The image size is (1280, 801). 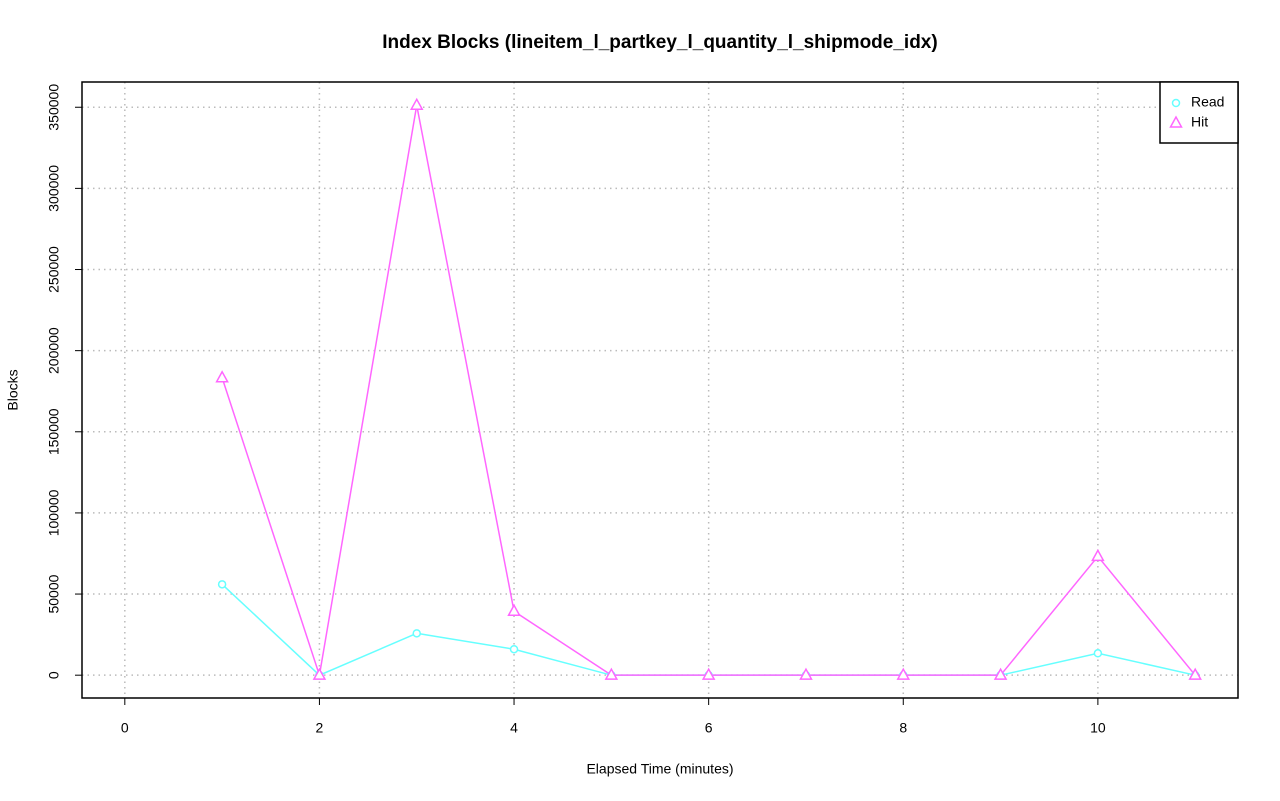 I want to click on x-tick-label: 4, so click(x=514, y=728).